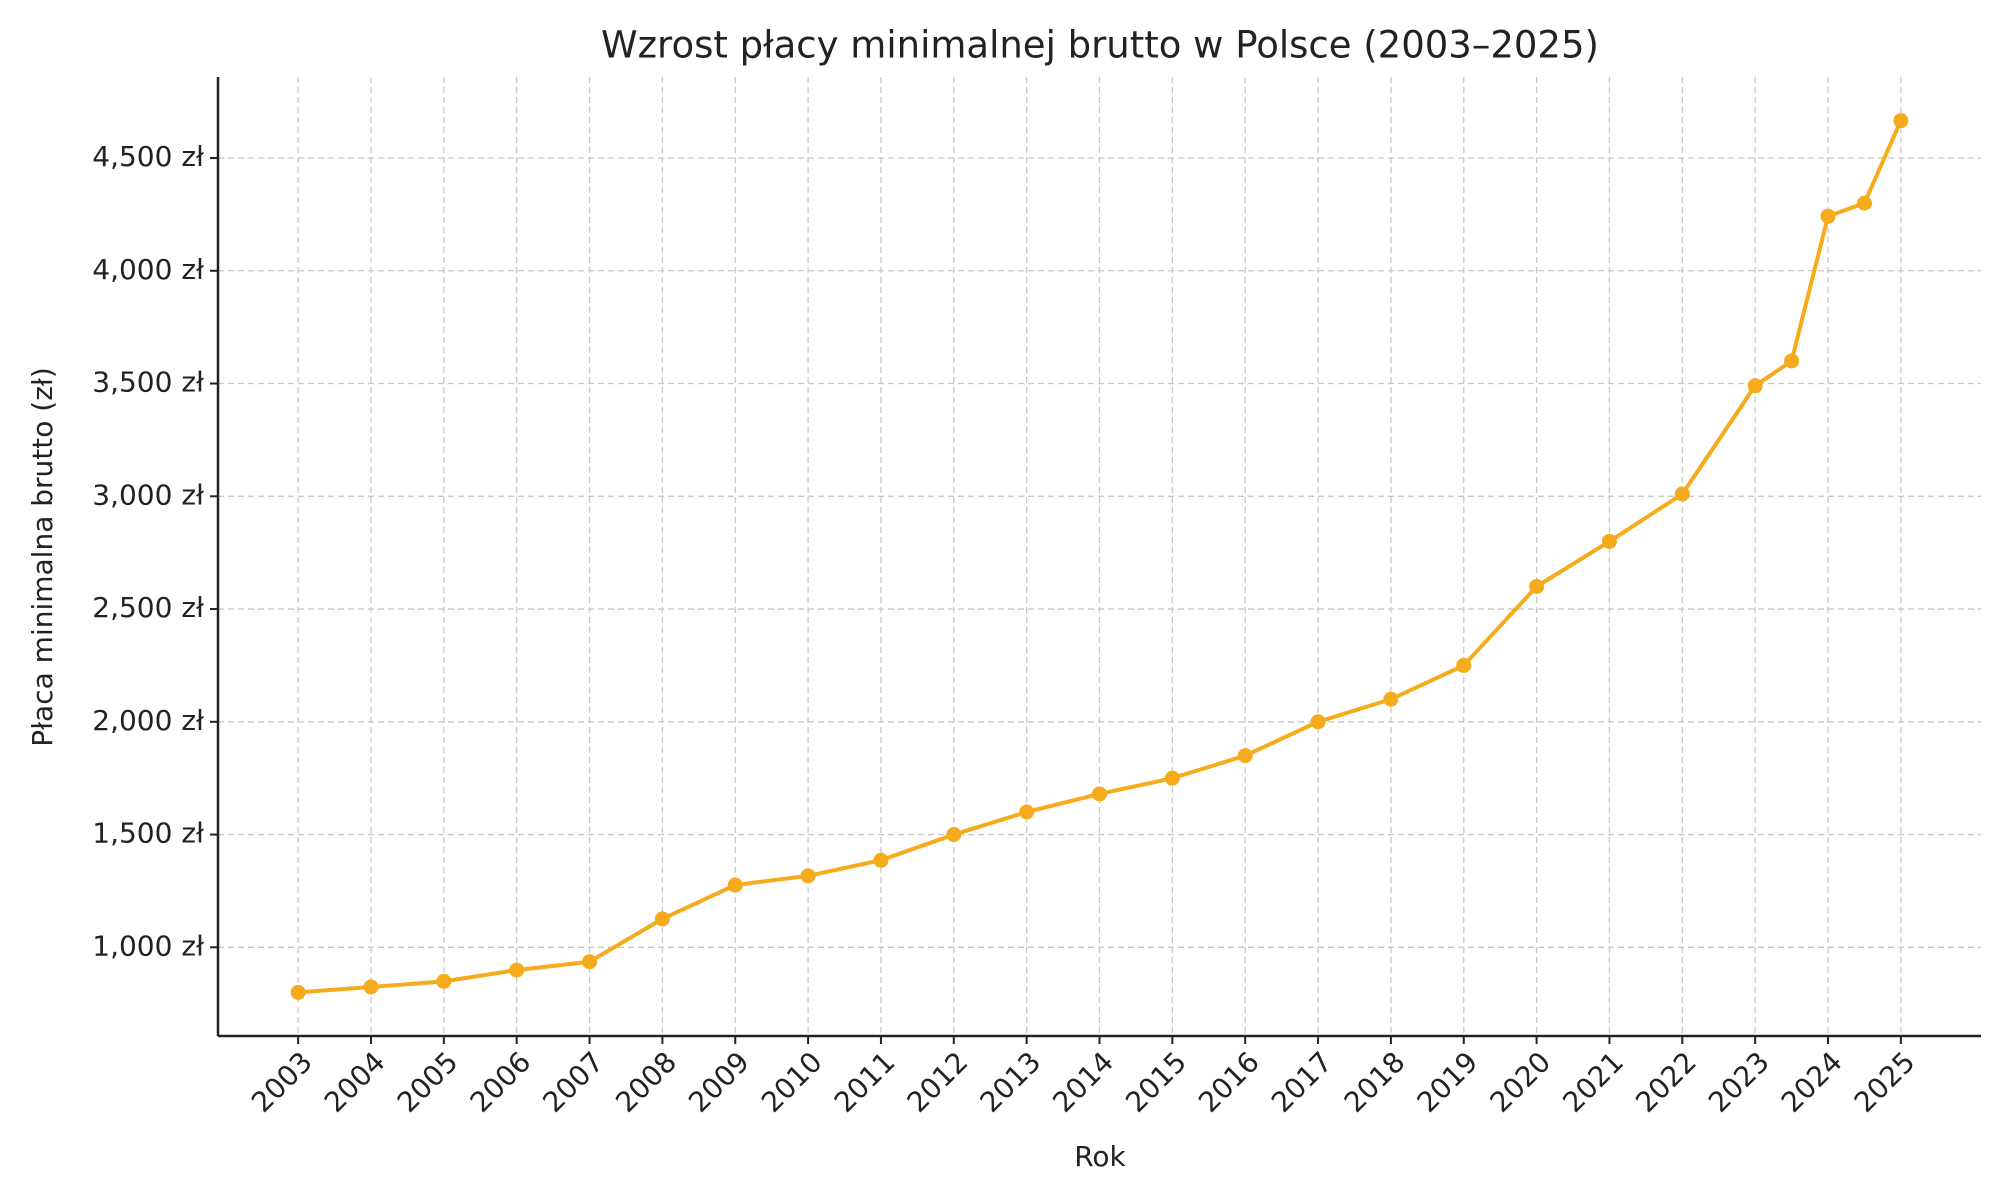  I want to click on y-tick-label: 4,500 zł, so click(148, 156).